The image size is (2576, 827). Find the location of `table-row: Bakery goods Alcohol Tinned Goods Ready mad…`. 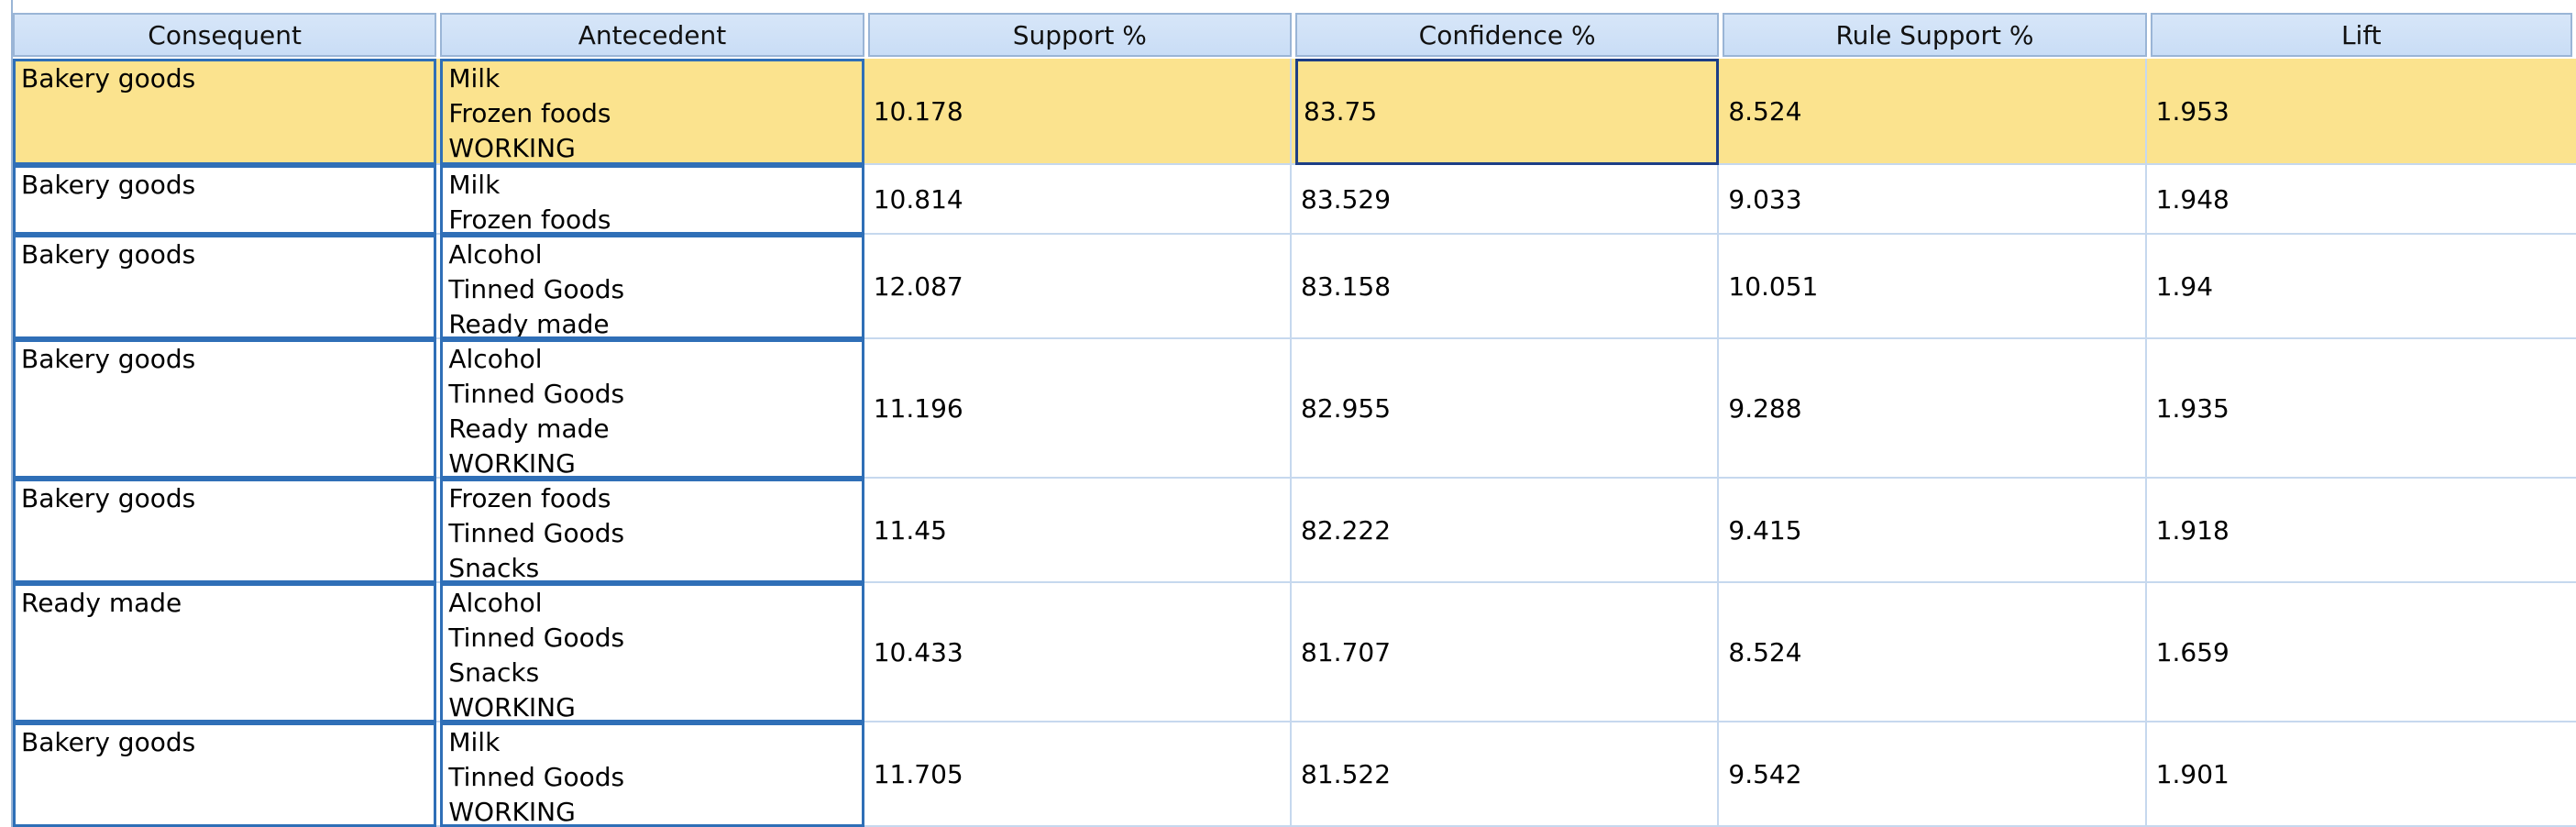

table-row: Bakery goods Alcohol Tinned Goods Ready mad… is located at coordinates (1294, 287).